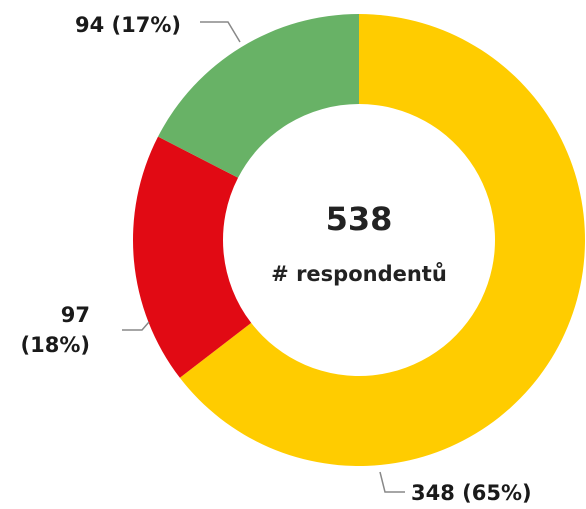  I want to click on center-label: # respondentů, so click(359, 274).